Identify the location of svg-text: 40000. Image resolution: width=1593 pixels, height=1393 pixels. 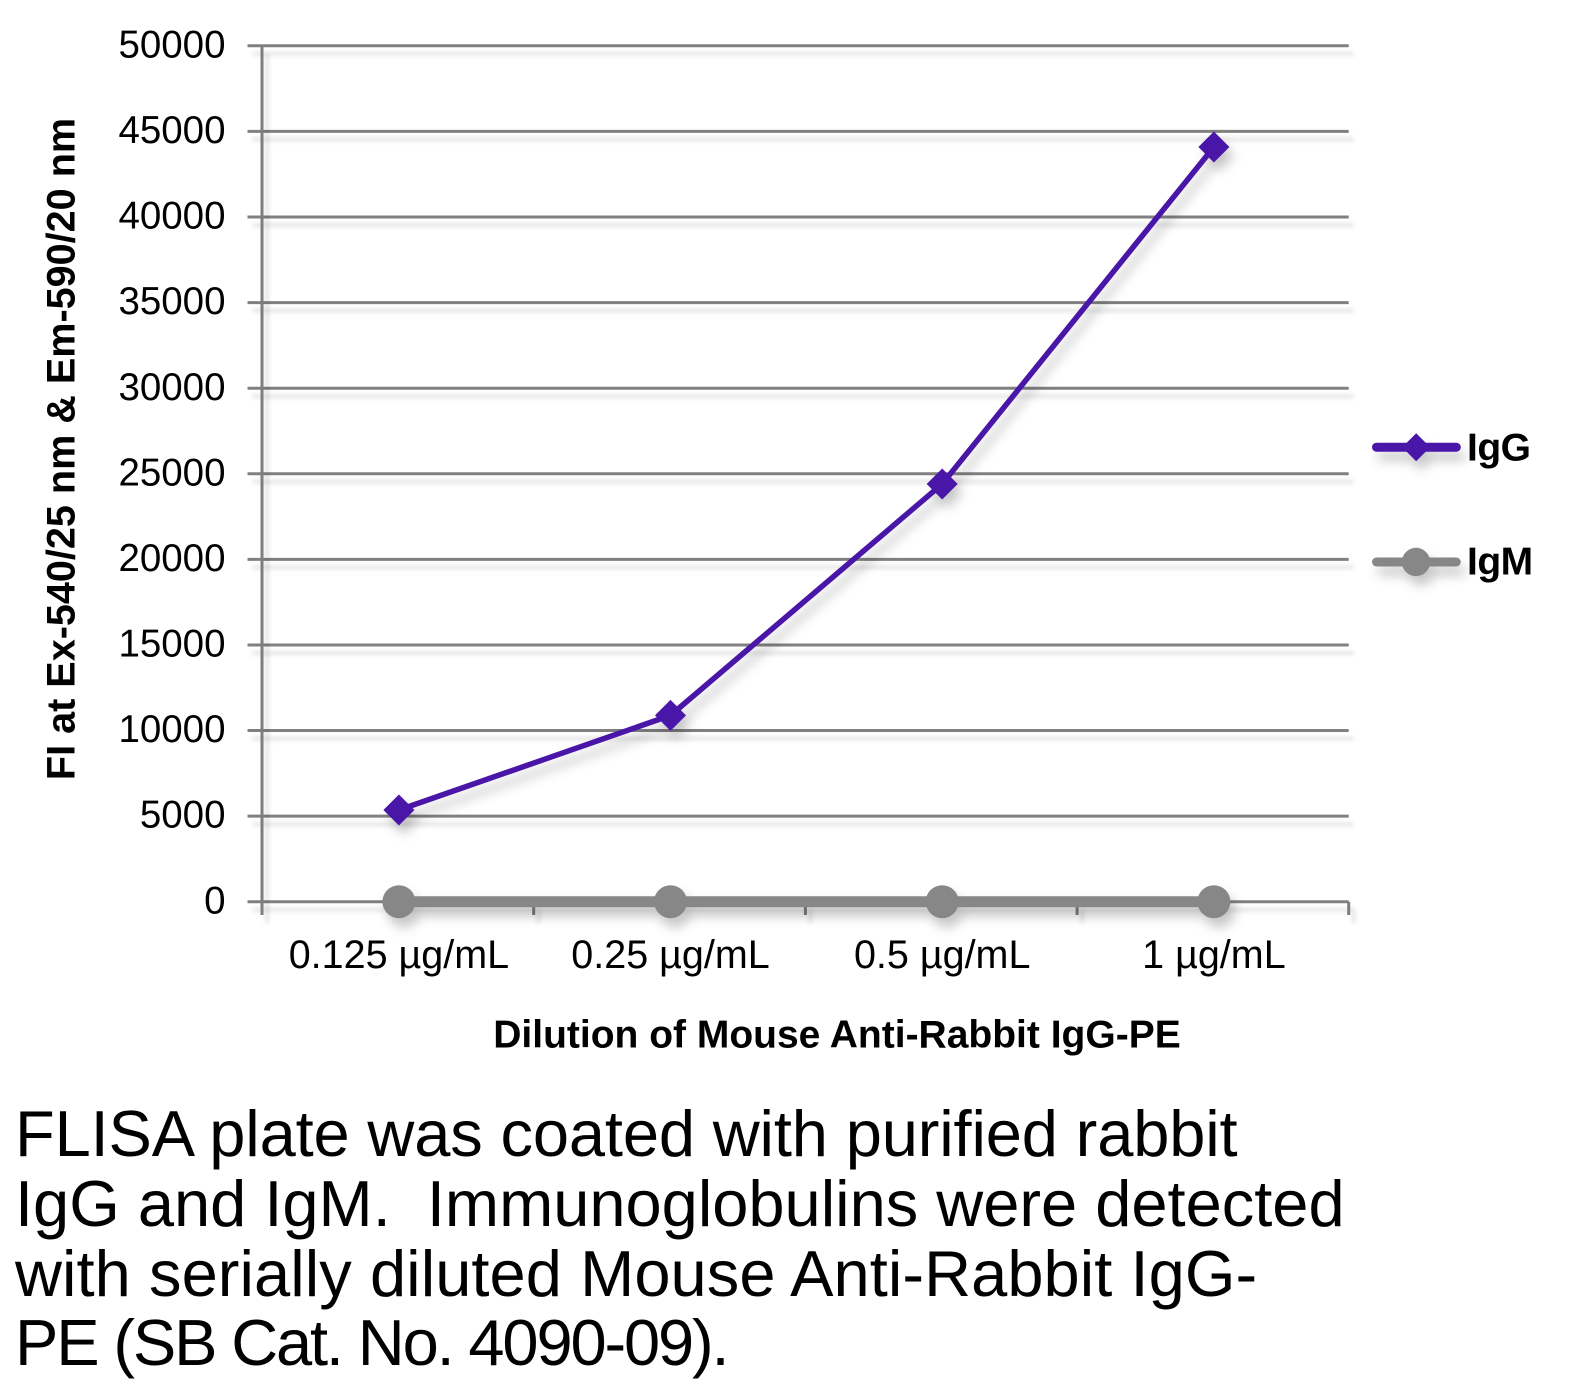
(171, 216).